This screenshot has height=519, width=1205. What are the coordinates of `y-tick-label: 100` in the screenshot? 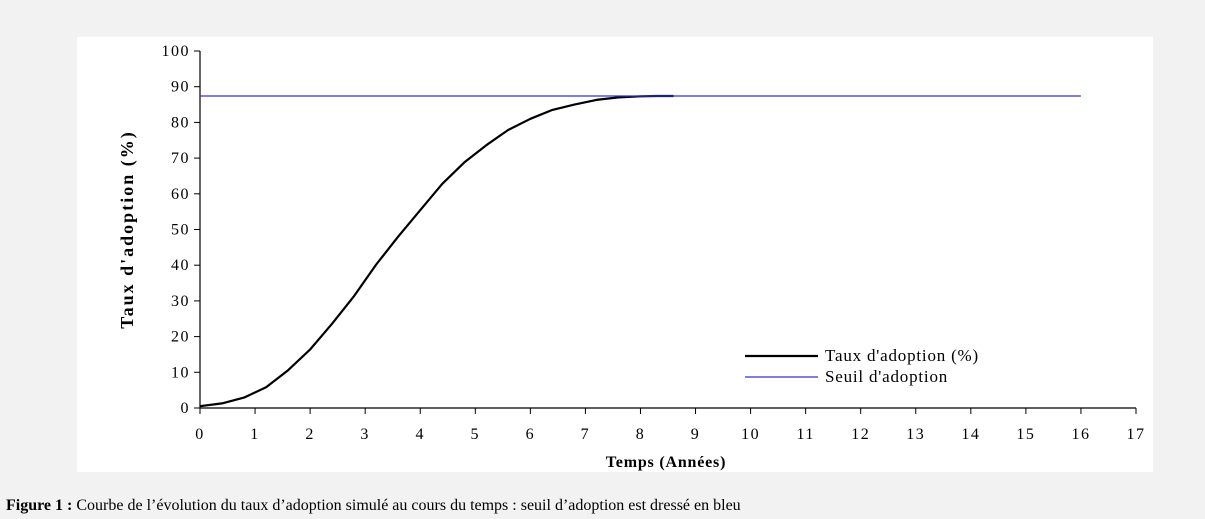 It's located at (176, 51).